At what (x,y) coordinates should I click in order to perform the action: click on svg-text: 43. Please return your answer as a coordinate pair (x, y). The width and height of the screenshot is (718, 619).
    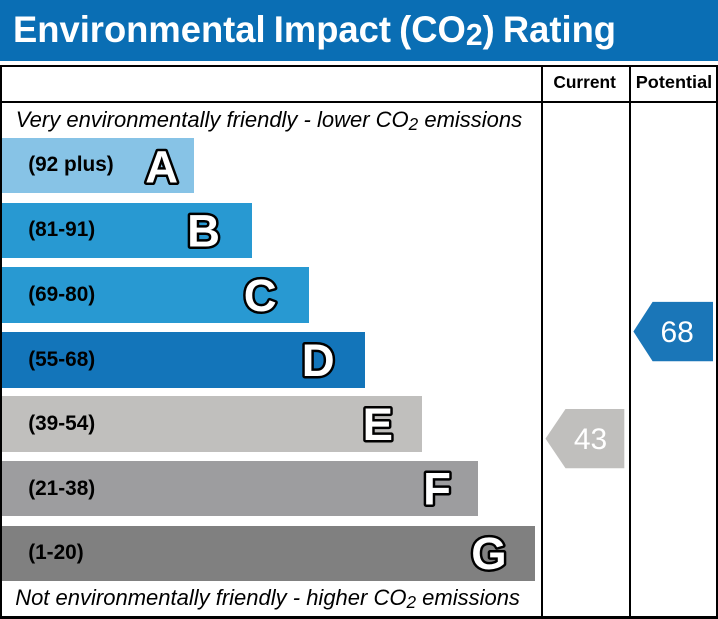
    Looking at the image, I should click on (590, 439).